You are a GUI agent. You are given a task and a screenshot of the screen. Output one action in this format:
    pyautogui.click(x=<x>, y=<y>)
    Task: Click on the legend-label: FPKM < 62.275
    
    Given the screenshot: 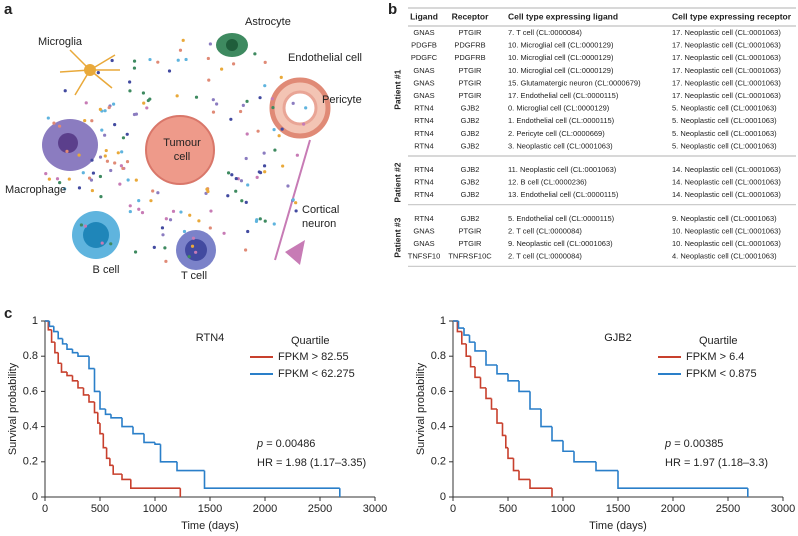 What is the action you would take?
    pyautogui.click(x=316, y=374)
    